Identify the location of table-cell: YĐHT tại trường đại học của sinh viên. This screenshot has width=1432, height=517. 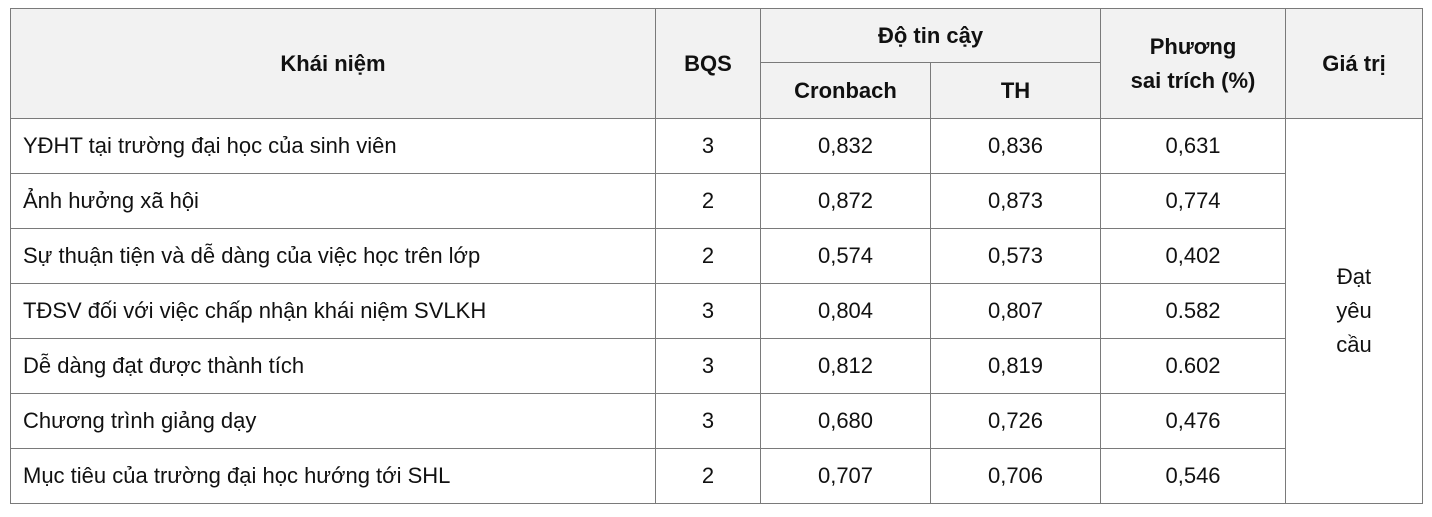
(333, 146).